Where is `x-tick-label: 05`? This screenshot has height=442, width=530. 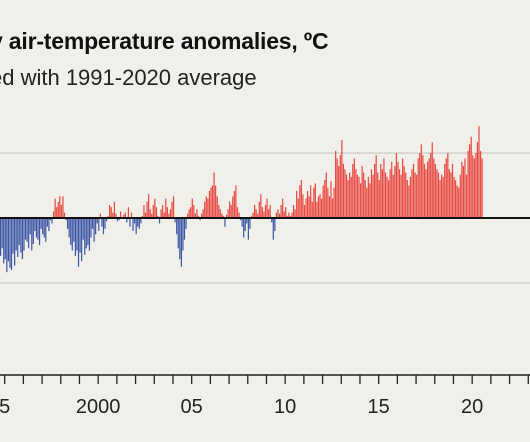 x-tick-label: 05 is located at coordinates (192, 407).